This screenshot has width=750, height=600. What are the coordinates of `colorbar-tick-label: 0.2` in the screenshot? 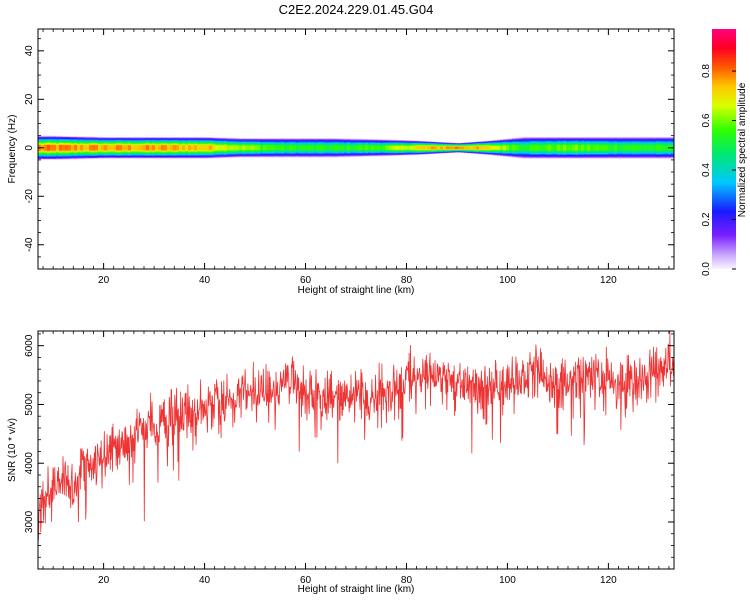 It's located at (706, 219).